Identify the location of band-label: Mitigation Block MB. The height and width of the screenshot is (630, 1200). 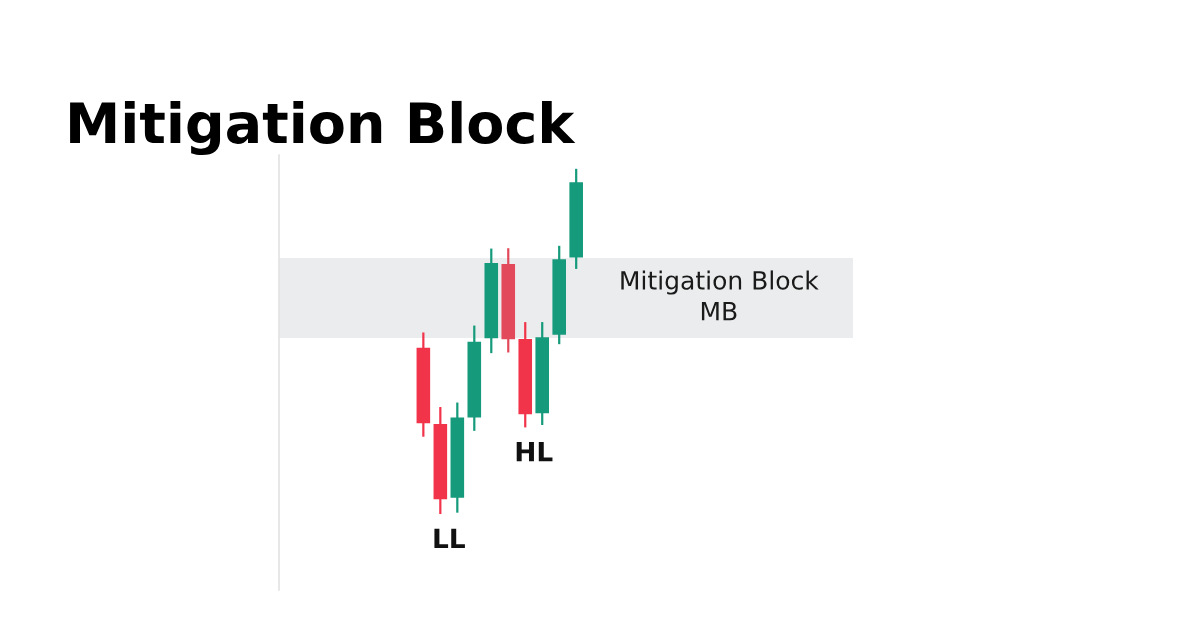
(720, 295).